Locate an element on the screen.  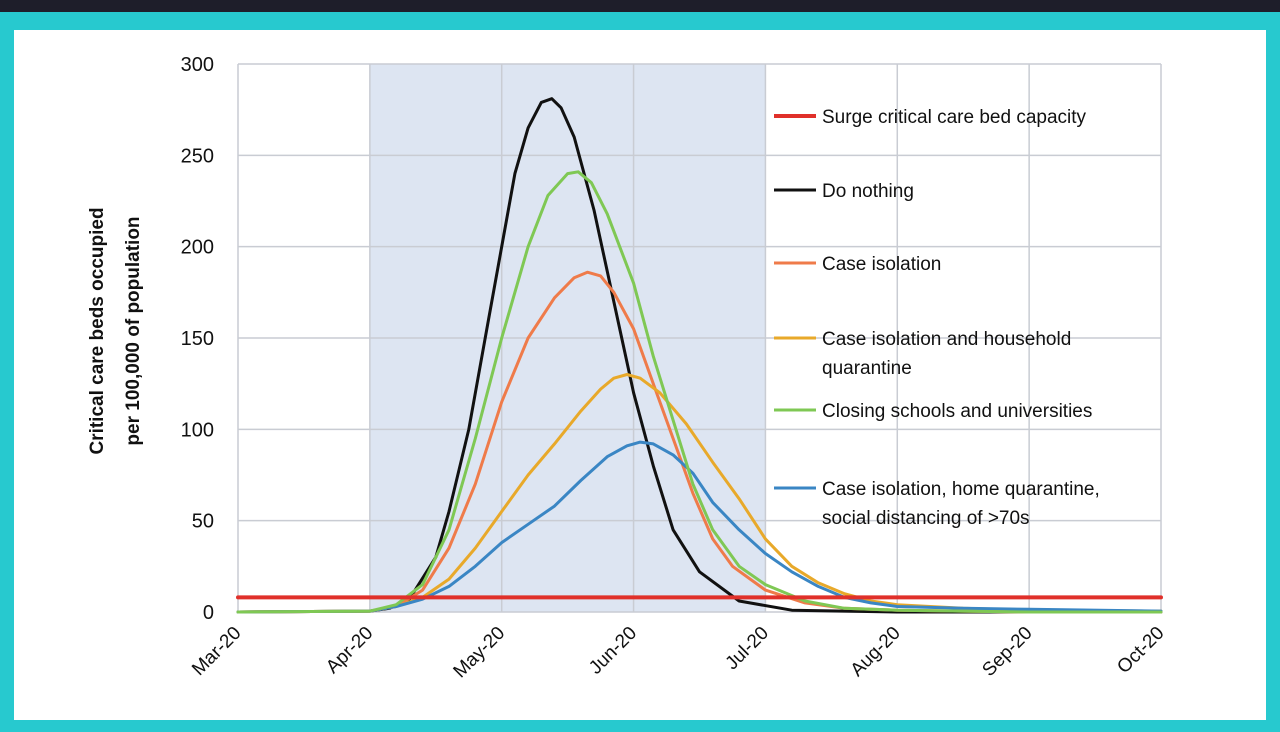
x-tick-label: Oct-20 is located at coordinates (1140, 650).